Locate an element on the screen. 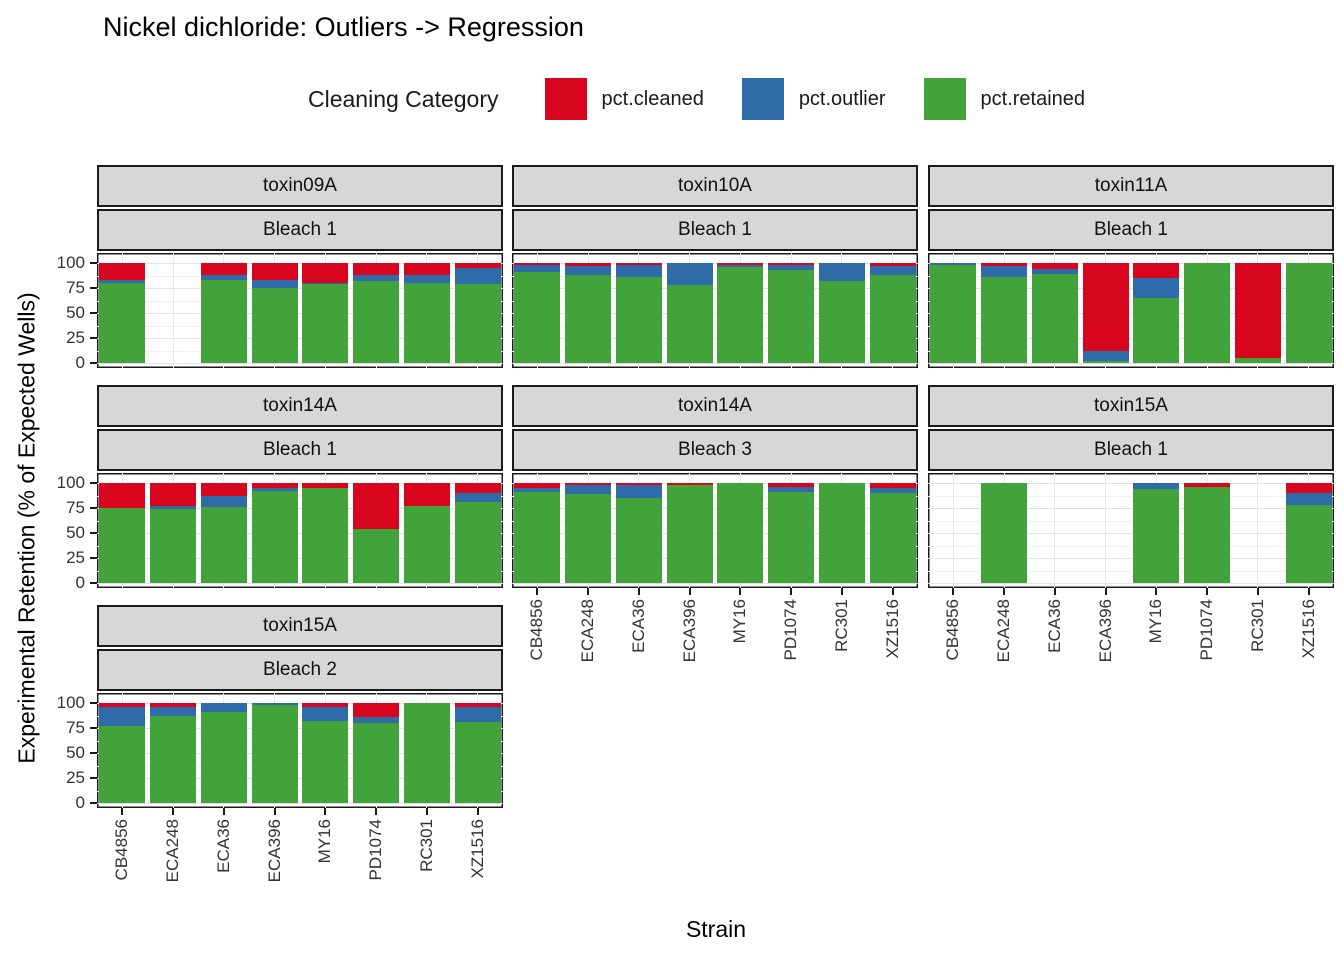  y-axis-tick-label: 50 is located at coordinates (75, 312).